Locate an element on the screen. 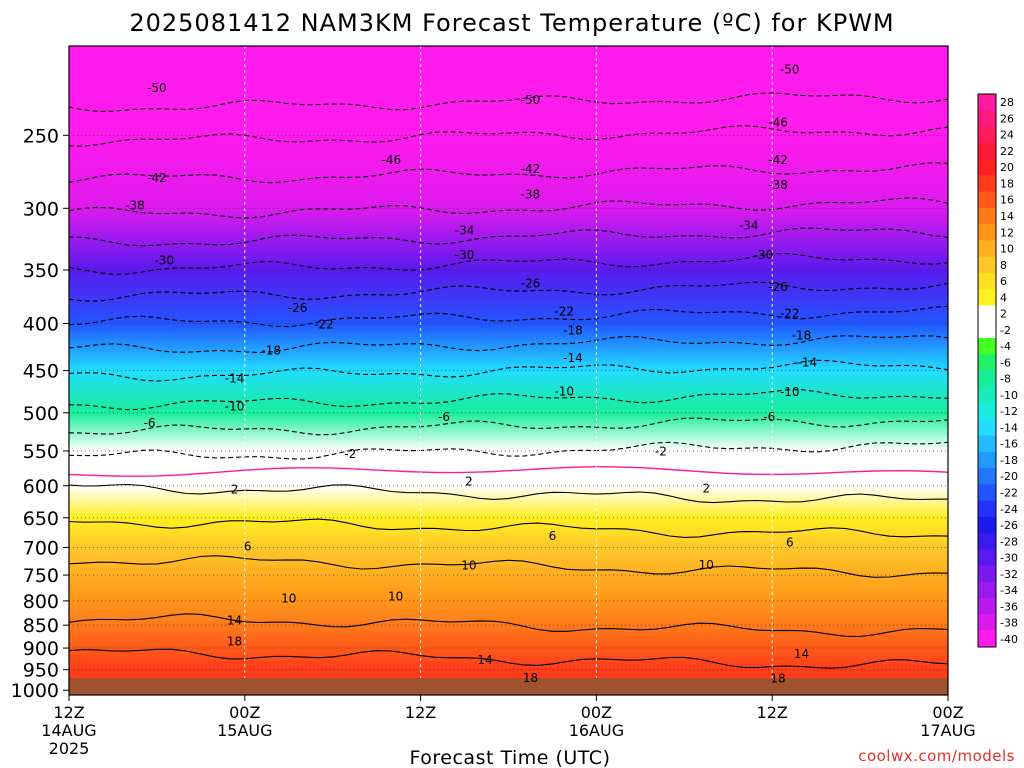 The image size is (1024, 768). colorbar-label: 12 is located at coordinates (1007, 232).